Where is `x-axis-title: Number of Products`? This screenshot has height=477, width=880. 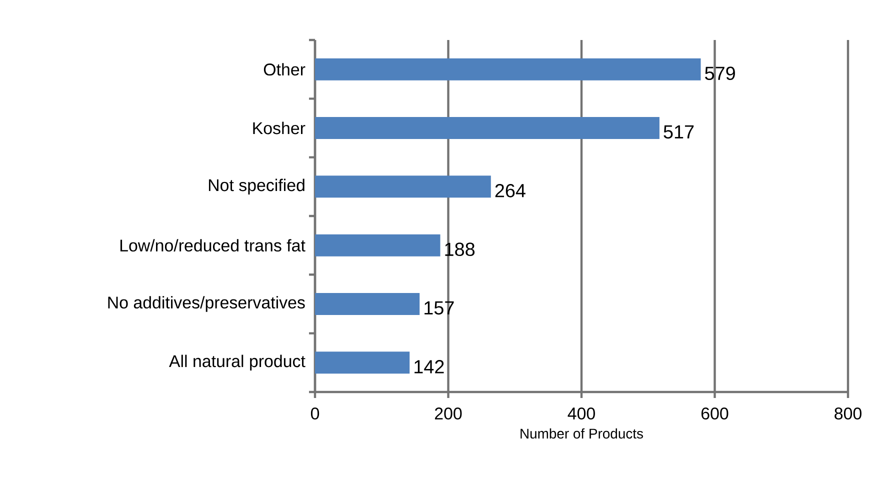
x-axis-title: Number of Products is located at coordinates (581, 433).